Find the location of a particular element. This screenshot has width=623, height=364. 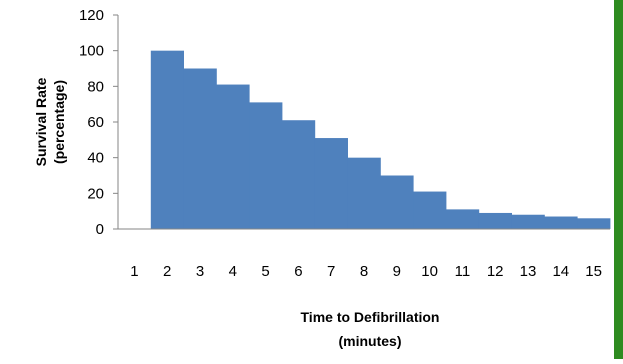

x-tick-label: 4 is located at coordinates (233, 271).